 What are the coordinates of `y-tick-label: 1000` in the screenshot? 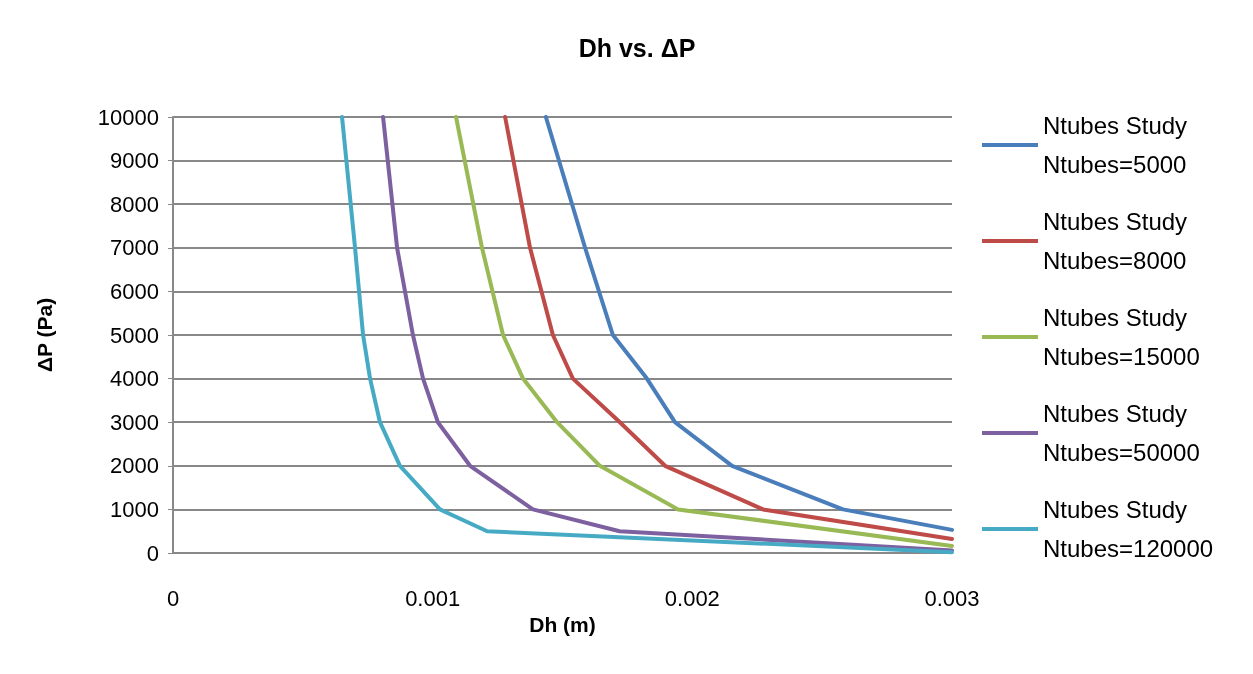 It's located at (134, 509).